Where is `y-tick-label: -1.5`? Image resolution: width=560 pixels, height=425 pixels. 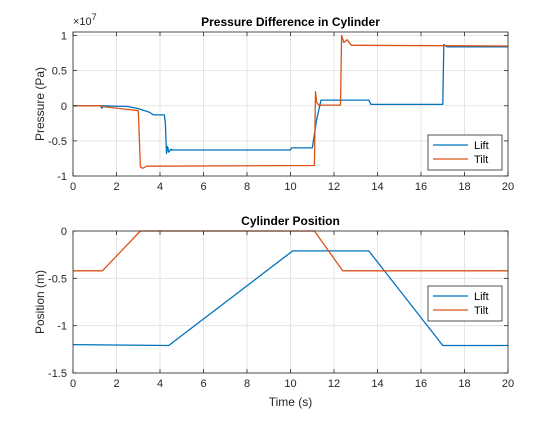
y-tick-label: -1.5 is located at coordinates (57, 374).